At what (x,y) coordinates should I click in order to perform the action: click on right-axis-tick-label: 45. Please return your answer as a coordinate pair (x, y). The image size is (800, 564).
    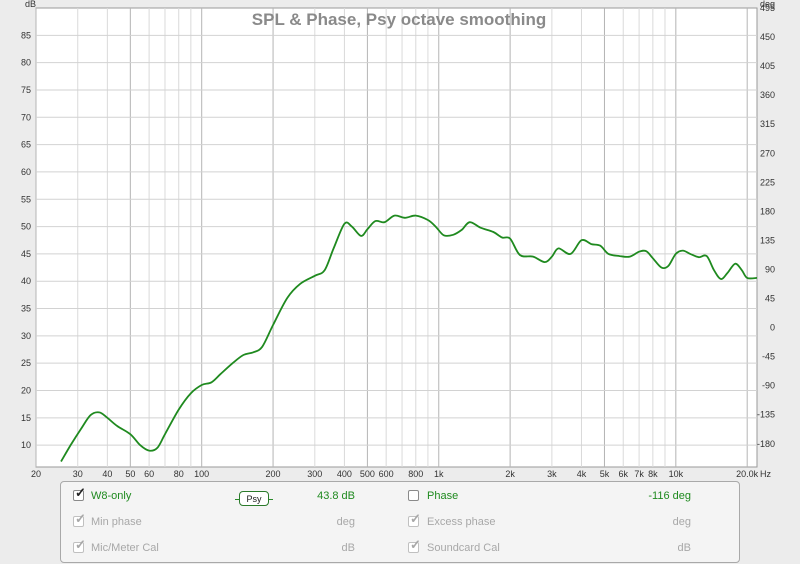
    Looking at the image, I should click on (770, 299).